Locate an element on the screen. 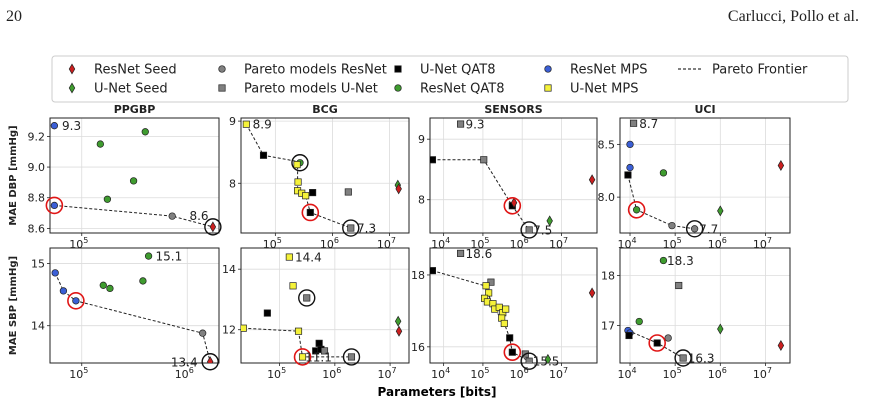 The width and height of the screenshot is (869, 403). legend-label-pareto-frontier: Pareto Frontier is located at coordinates (760, 70).